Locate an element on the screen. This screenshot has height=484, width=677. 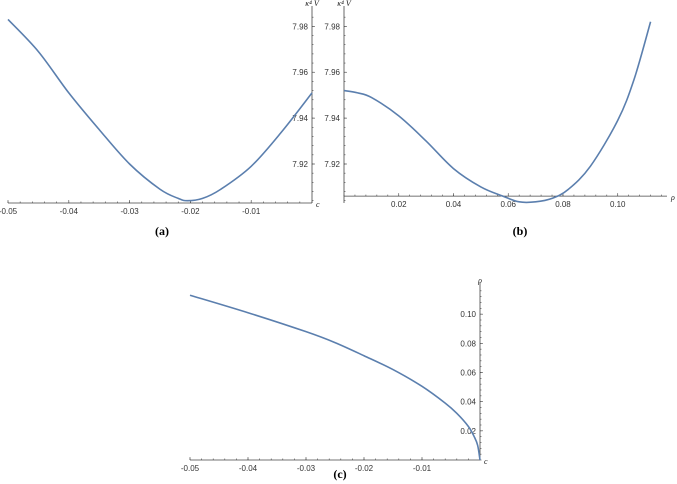
y-tick-label: 0.08 is located at coordinates (468, 343).